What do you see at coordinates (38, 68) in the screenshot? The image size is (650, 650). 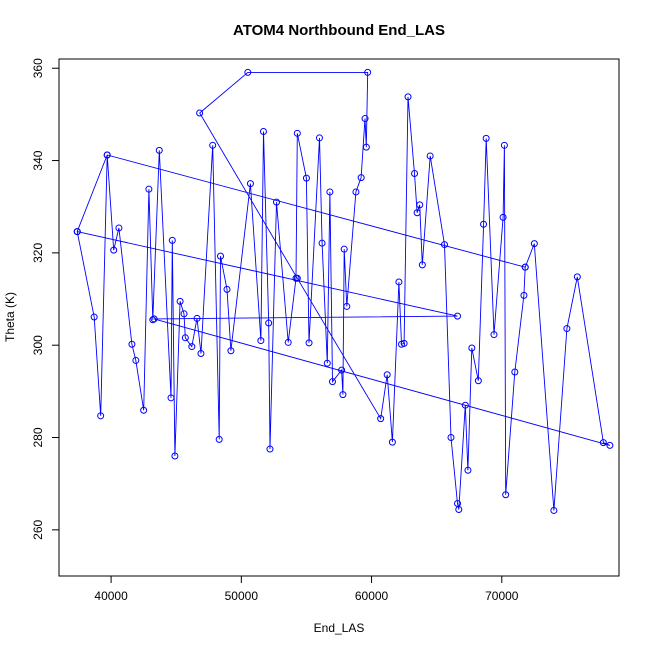 I see `y-tick-label: 360` at bounding box center [38, 68].